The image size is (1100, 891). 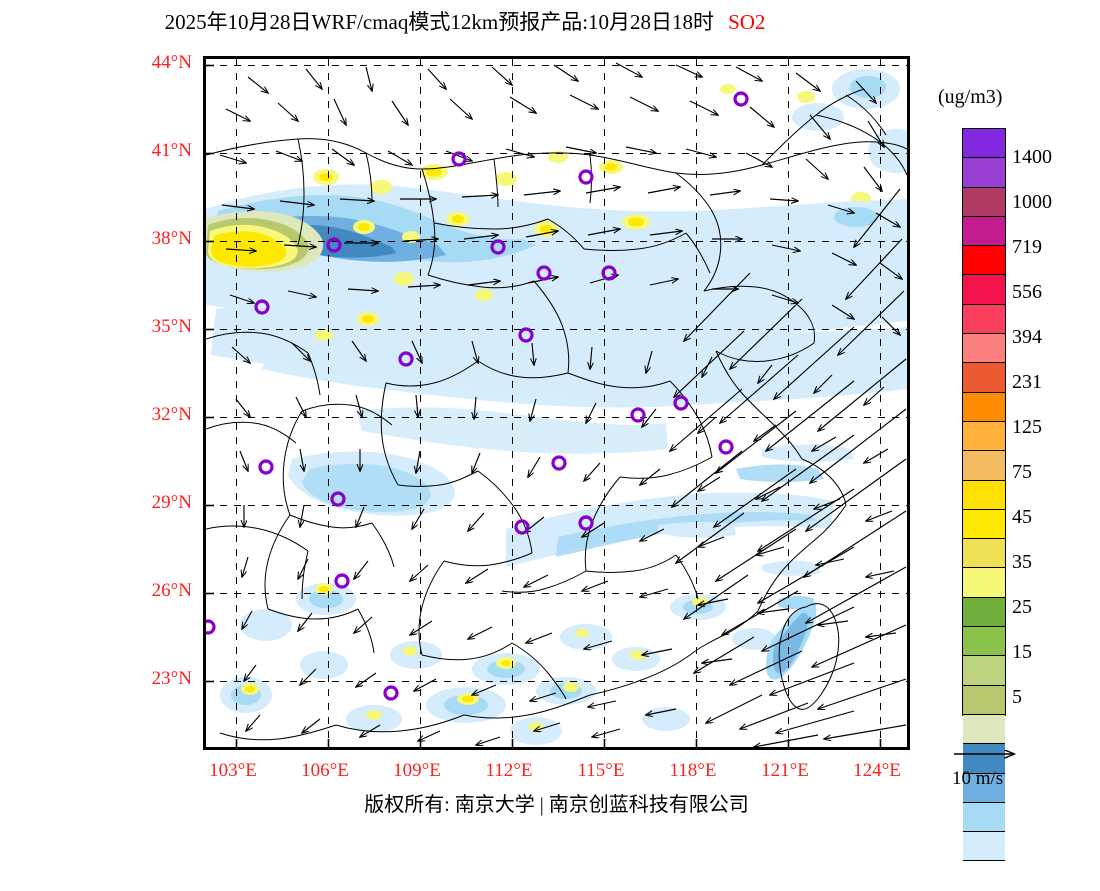 I want to click on colorbar, so click(x=984, y=509).